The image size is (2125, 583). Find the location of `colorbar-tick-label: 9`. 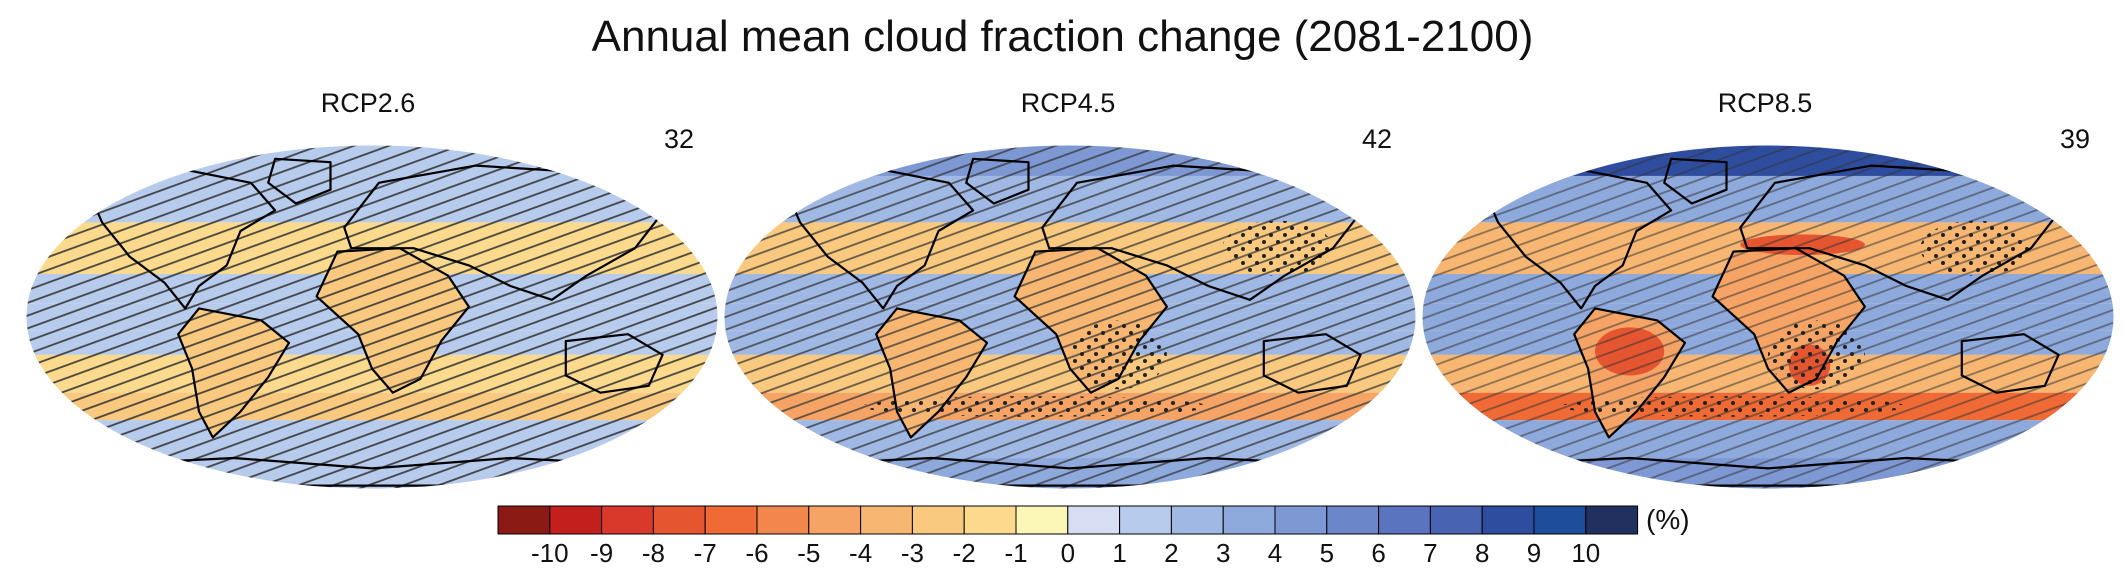

colorbar-tick-label: 9 is located at coordinates (1534, 553).